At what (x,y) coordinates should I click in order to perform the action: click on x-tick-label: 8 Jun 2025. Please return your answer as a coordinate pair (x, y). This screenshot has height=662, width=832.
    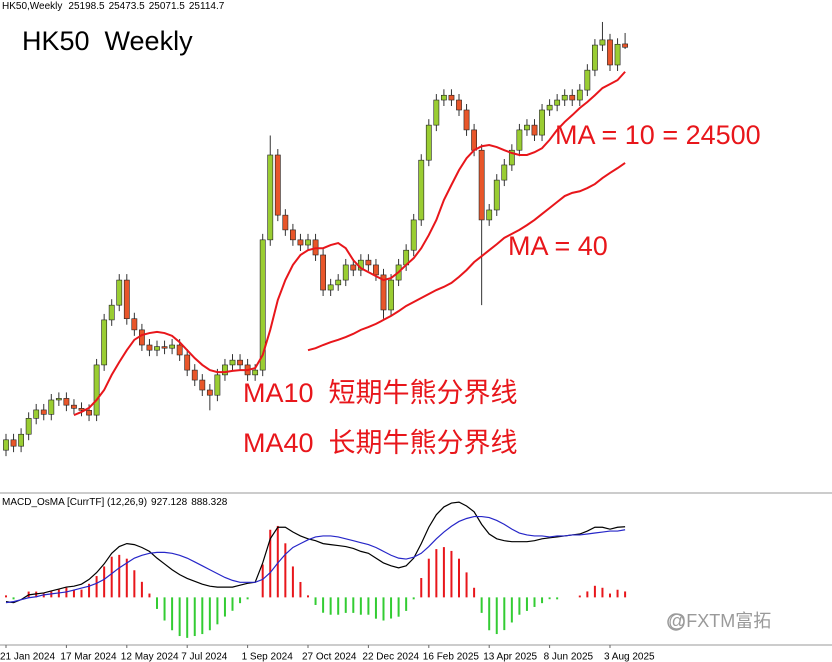
    Looking at the image, I should click on (569, 657).